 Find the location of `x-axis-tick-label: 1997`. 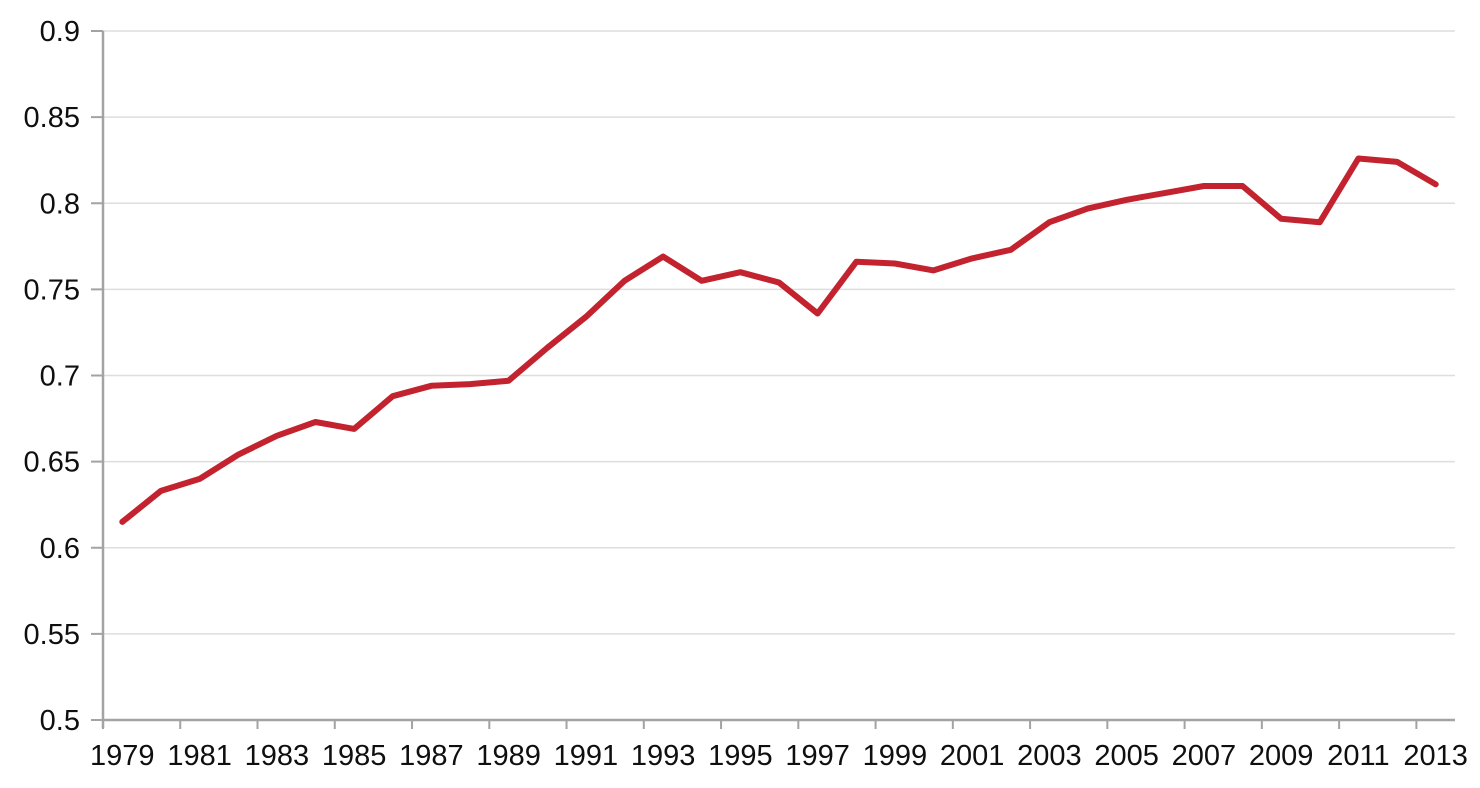

x-axis-tick-label: 1997 is located at coordinates (817, 756).